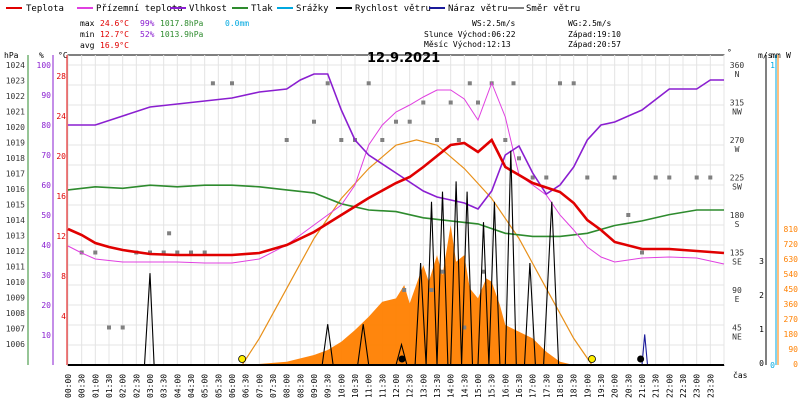 The height and width of the screenshot is (400, 800). Describe the element at coordinates (396, 386) in the screenshot. I see `tick-time: 12:00` at that location.